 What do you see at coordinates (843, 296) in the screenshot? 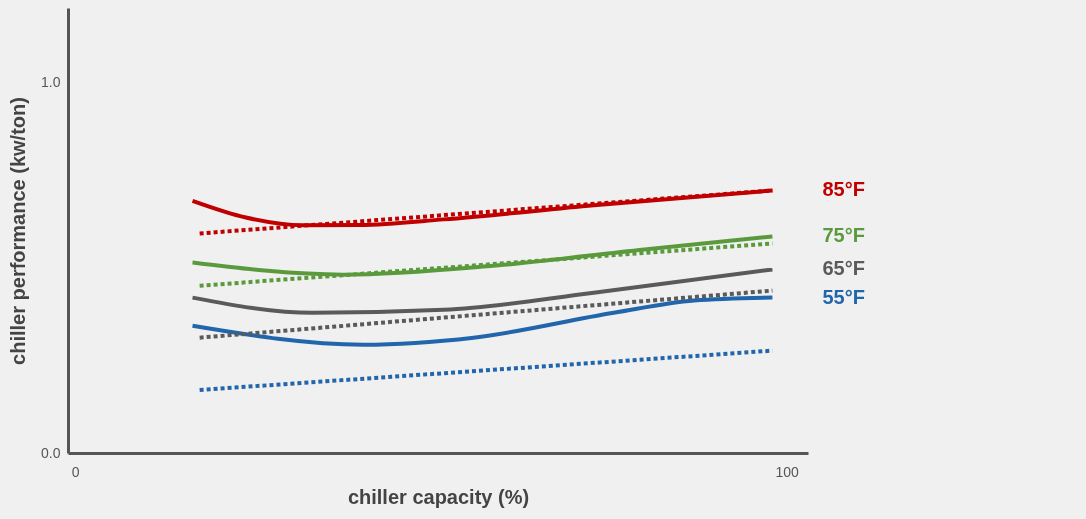
I see `text: 55°F` at bounding box center [843, 296].